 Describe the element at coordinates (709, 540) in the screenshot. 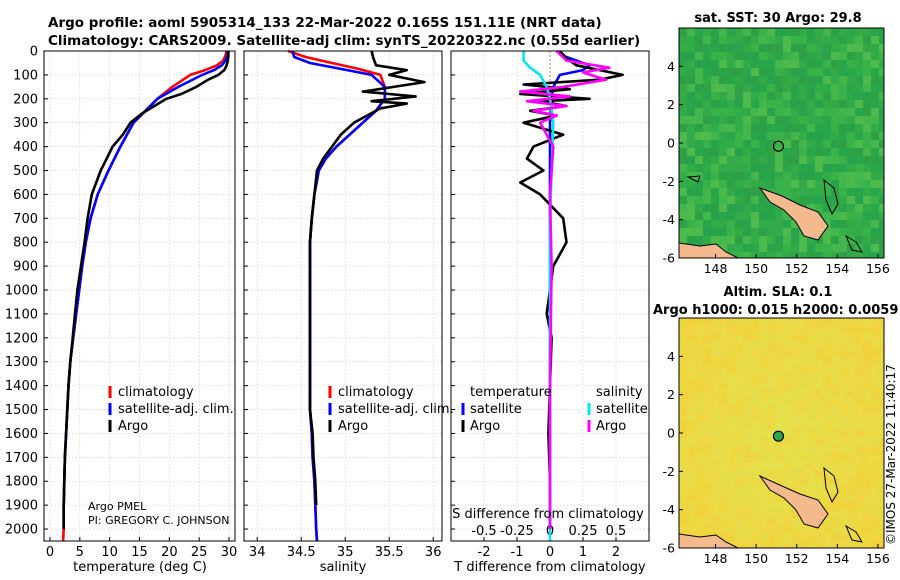

I see `sla-land-png` at that location.